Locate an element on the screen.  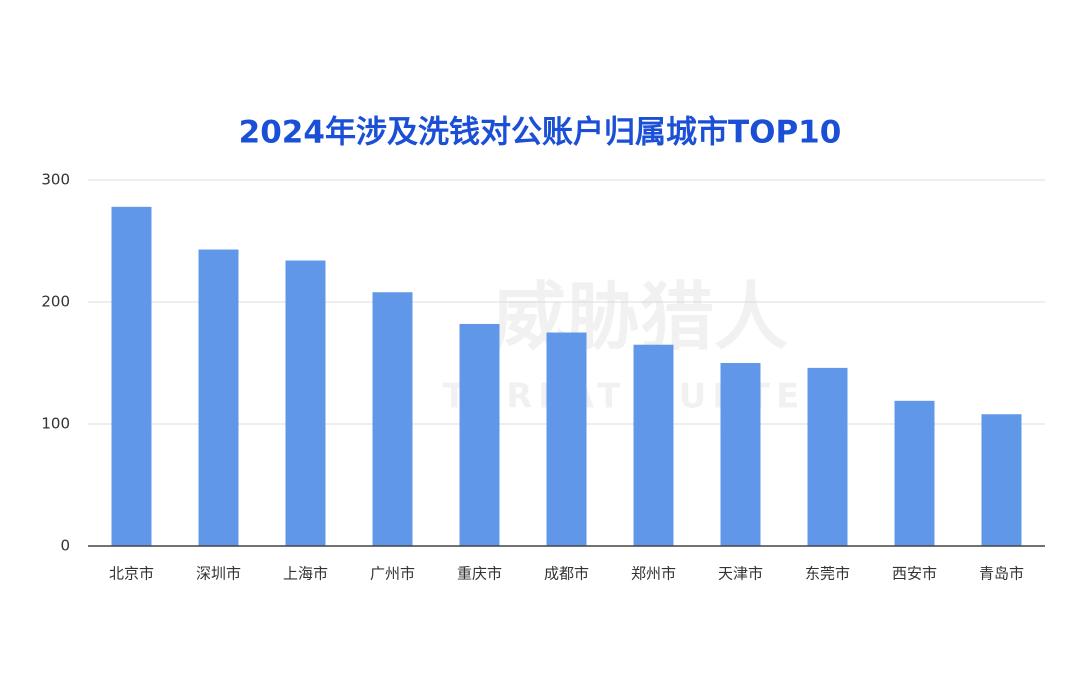
x-tick-label: 北京市 is located at coordinates (131, 574).